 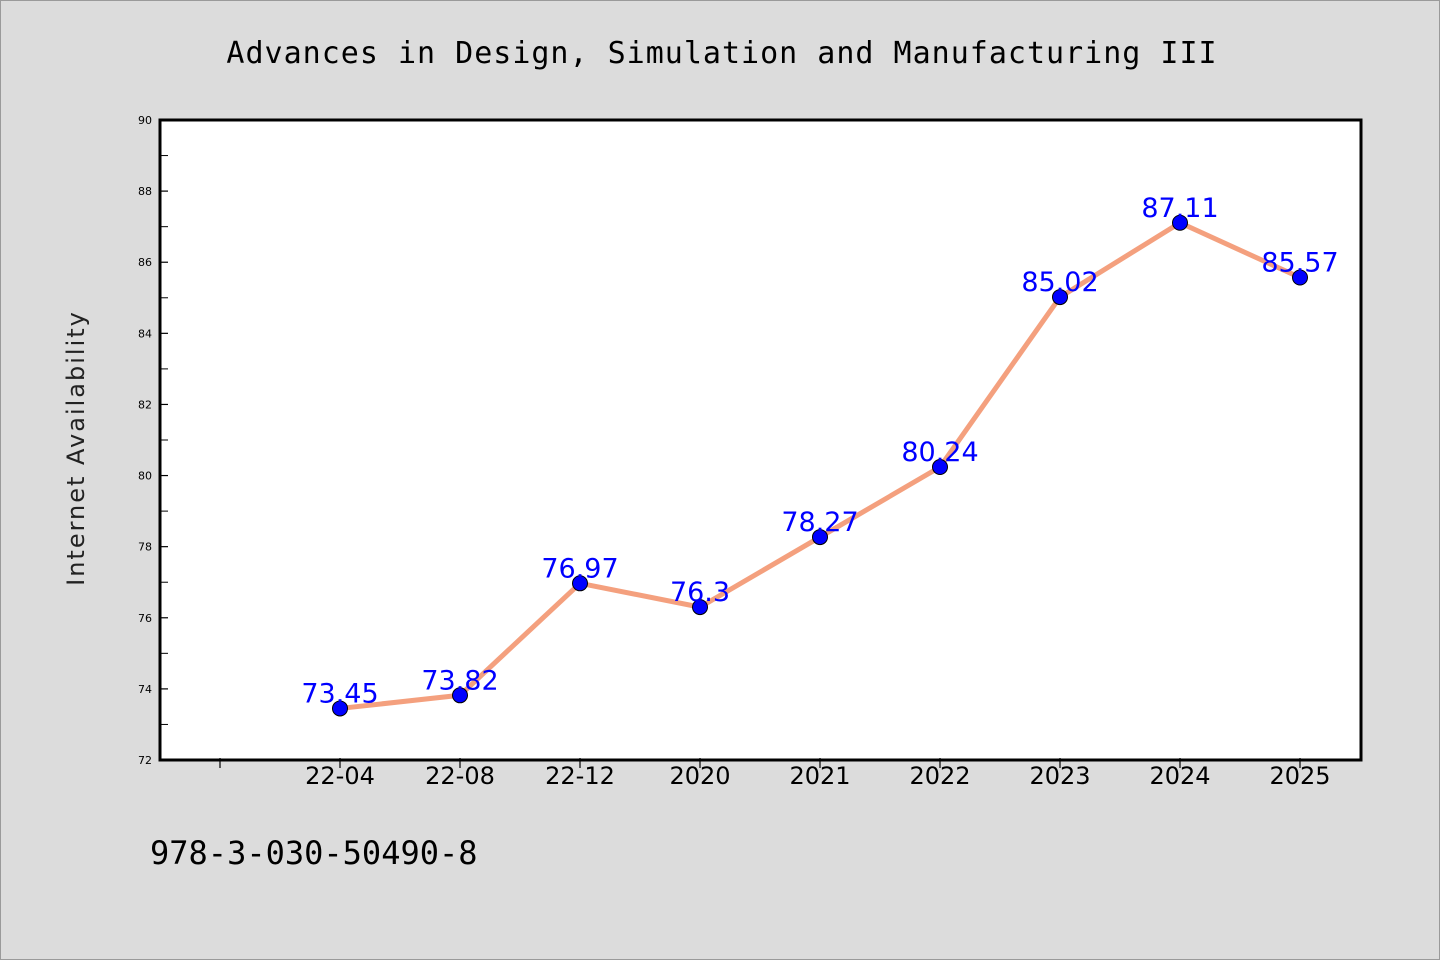 What do you see at coordinates (145, 689) in the screenshot?
I see `y-tick-label: 74` at bounding box center [145, 689].